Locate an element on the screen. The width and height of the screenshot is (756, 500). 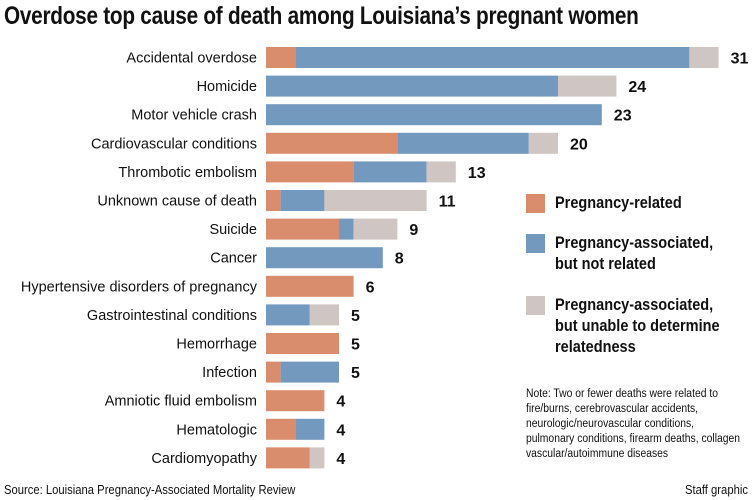
legend-label: but not related is located at coordinates (605, 264).